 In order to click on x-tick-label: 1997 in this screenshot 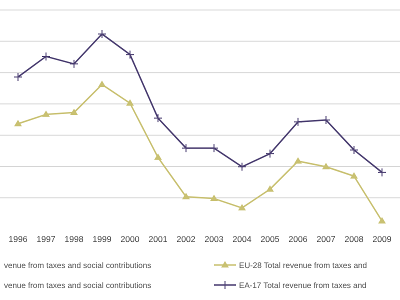, I will do `click(46, 239)`.